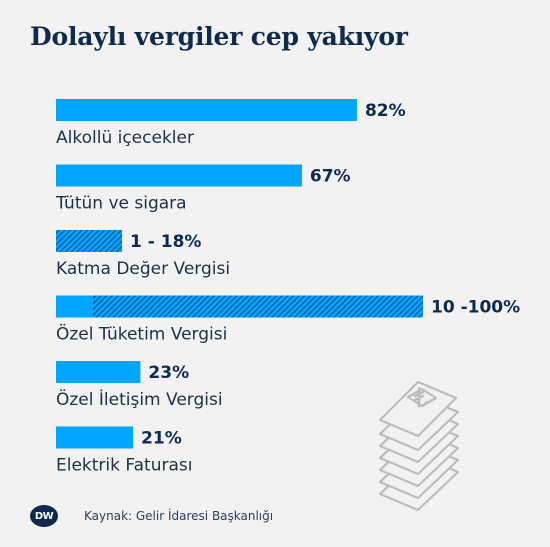  I want to click on value-label: 67%, so click(330, 177).